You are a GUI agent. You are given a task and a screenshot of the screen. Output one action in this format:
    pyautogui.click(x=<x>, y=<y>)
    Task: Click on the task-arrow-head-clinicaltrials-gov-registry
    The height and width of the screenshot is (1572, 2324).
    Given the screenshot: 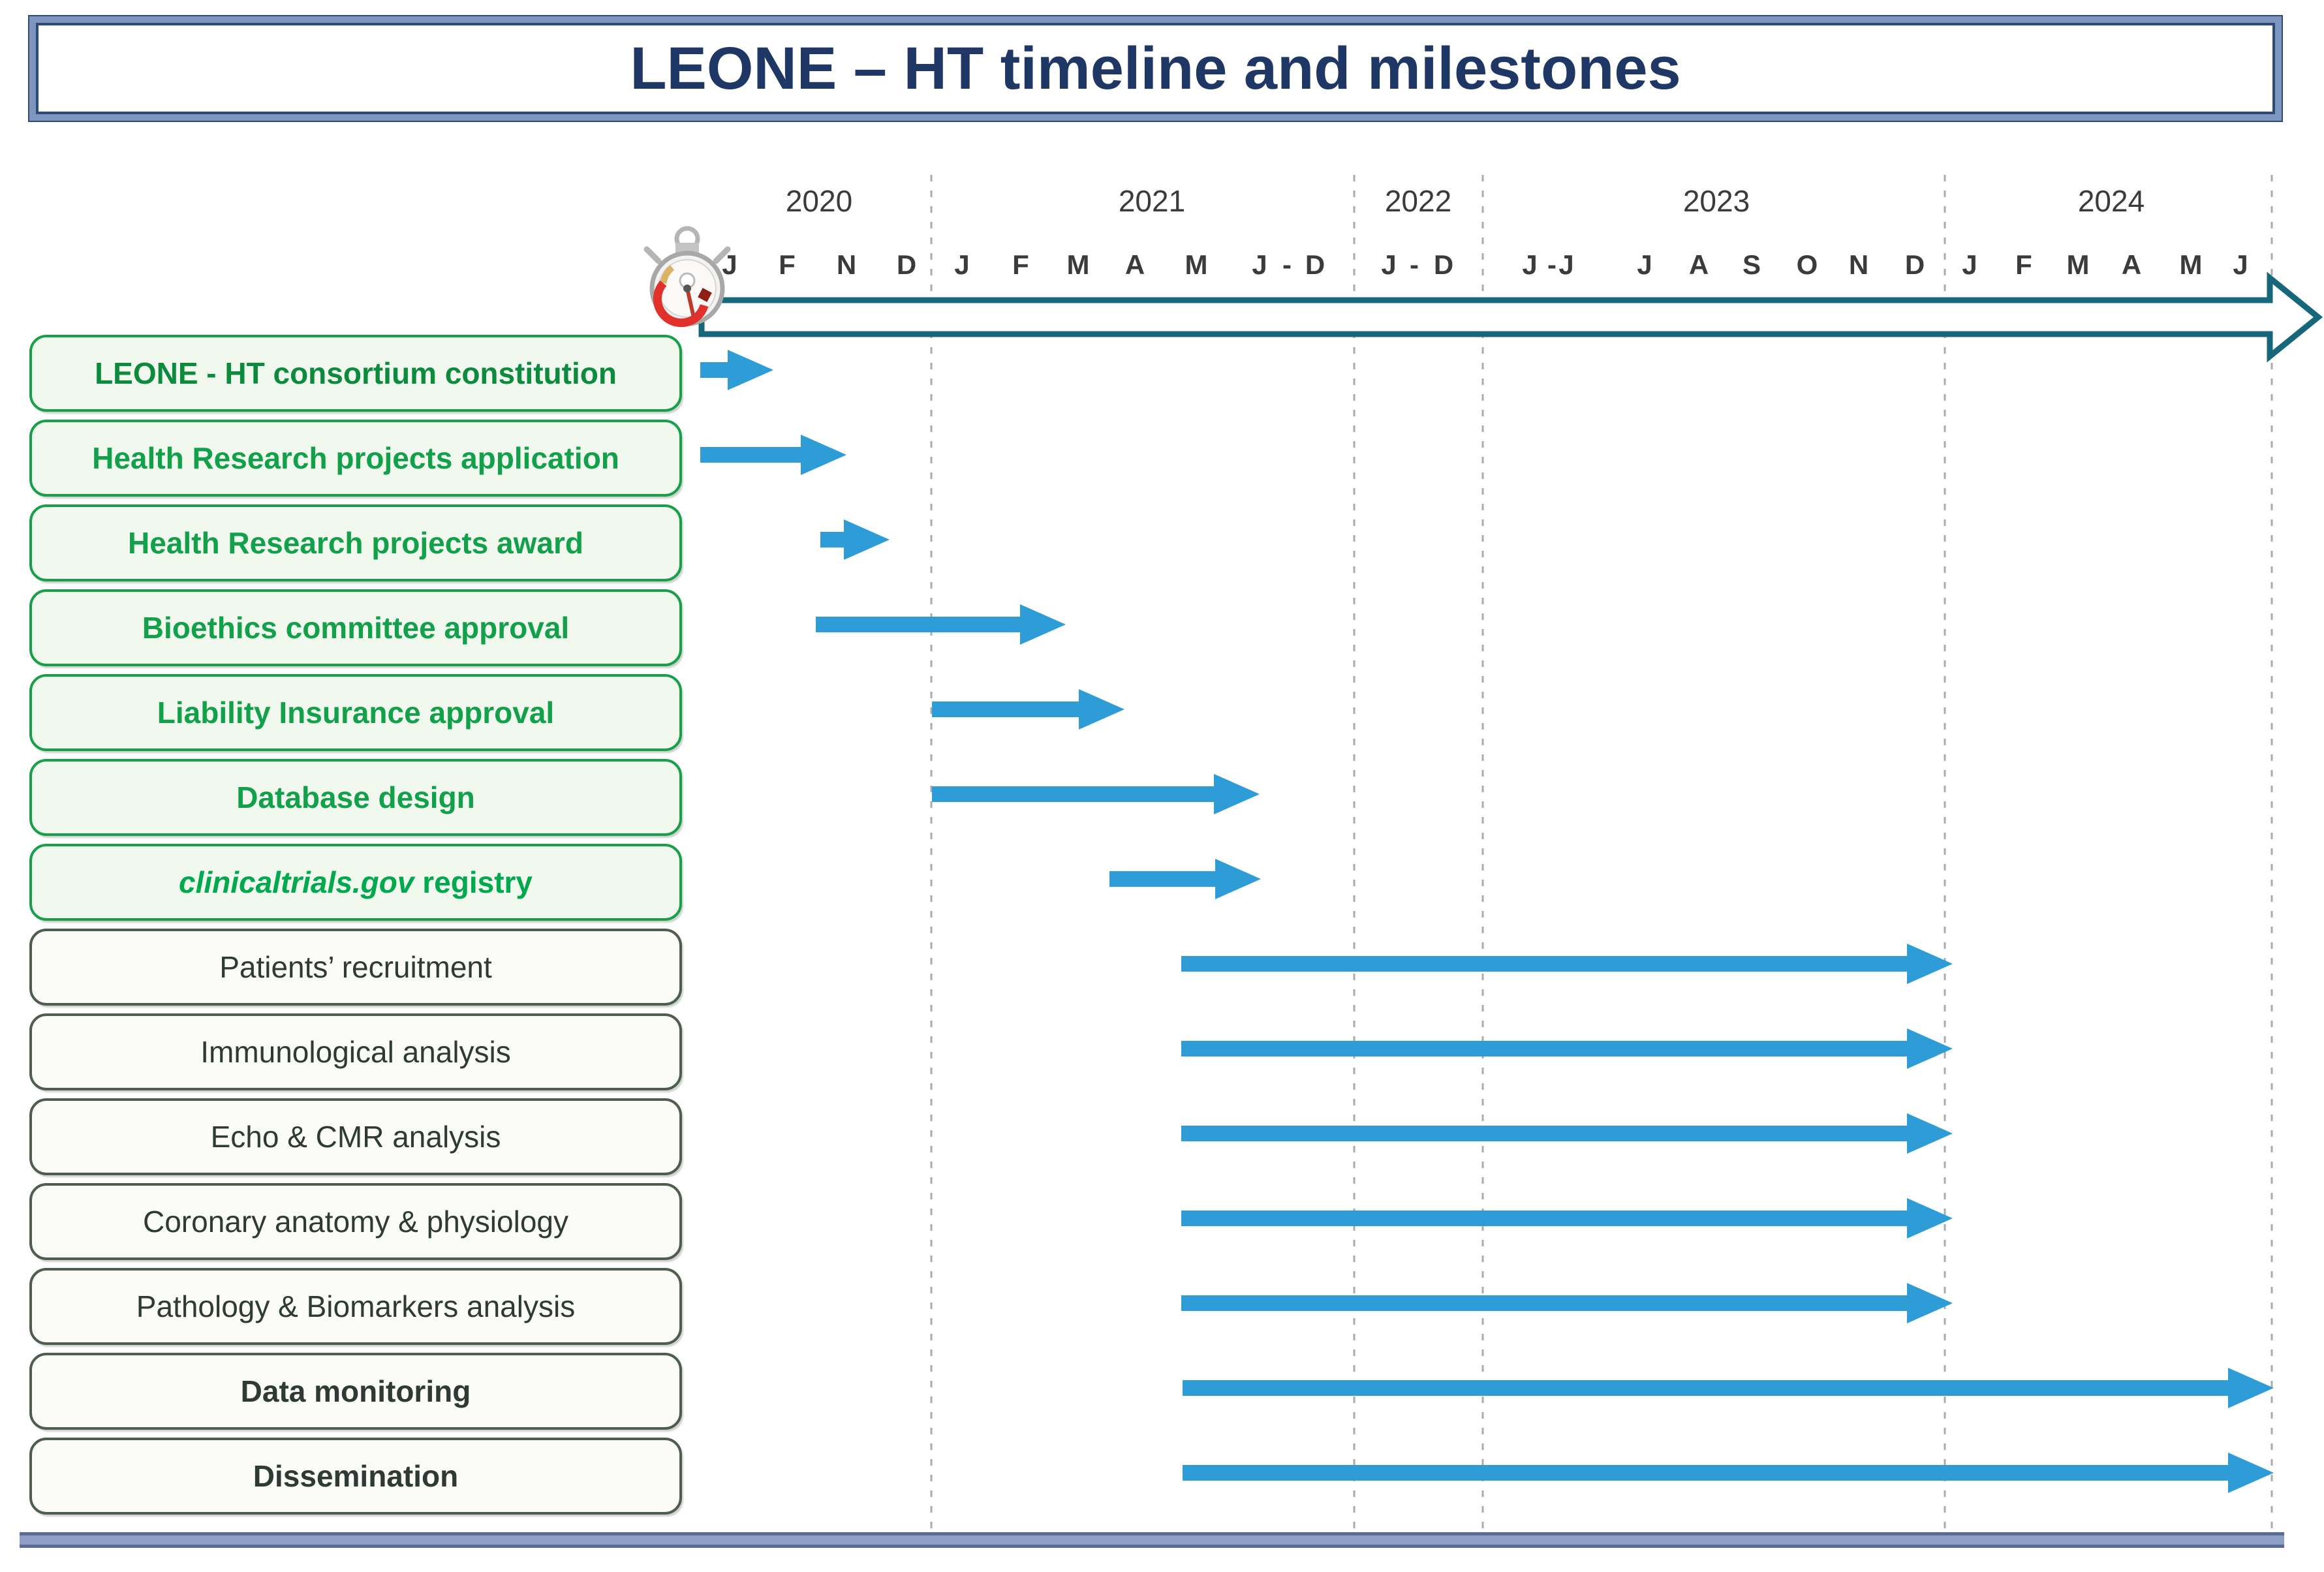 What is the action you would take?
    pyautogui.click(x=1238, y=879)
    